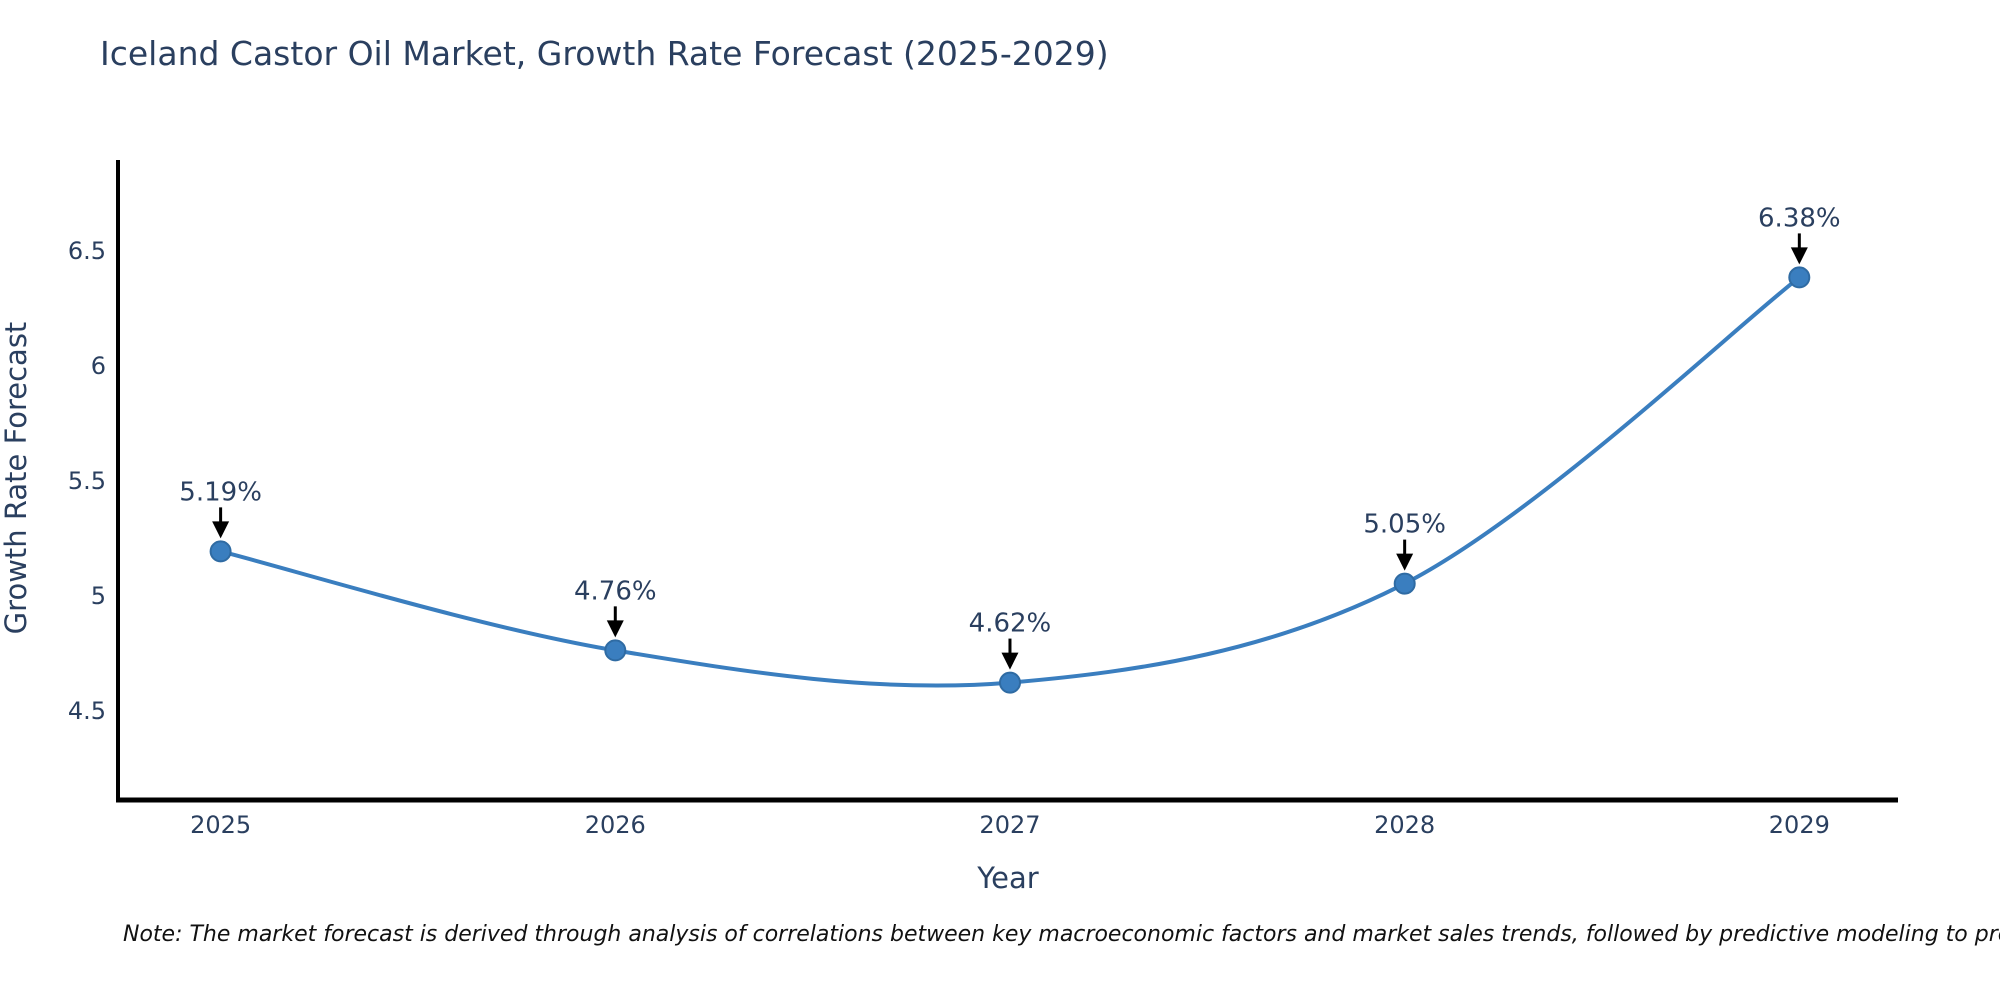 Image resolution: width=2000 pixels, height=1000 pixels. I want to click on point-value-label: 6.38%, so click(1799, 218).